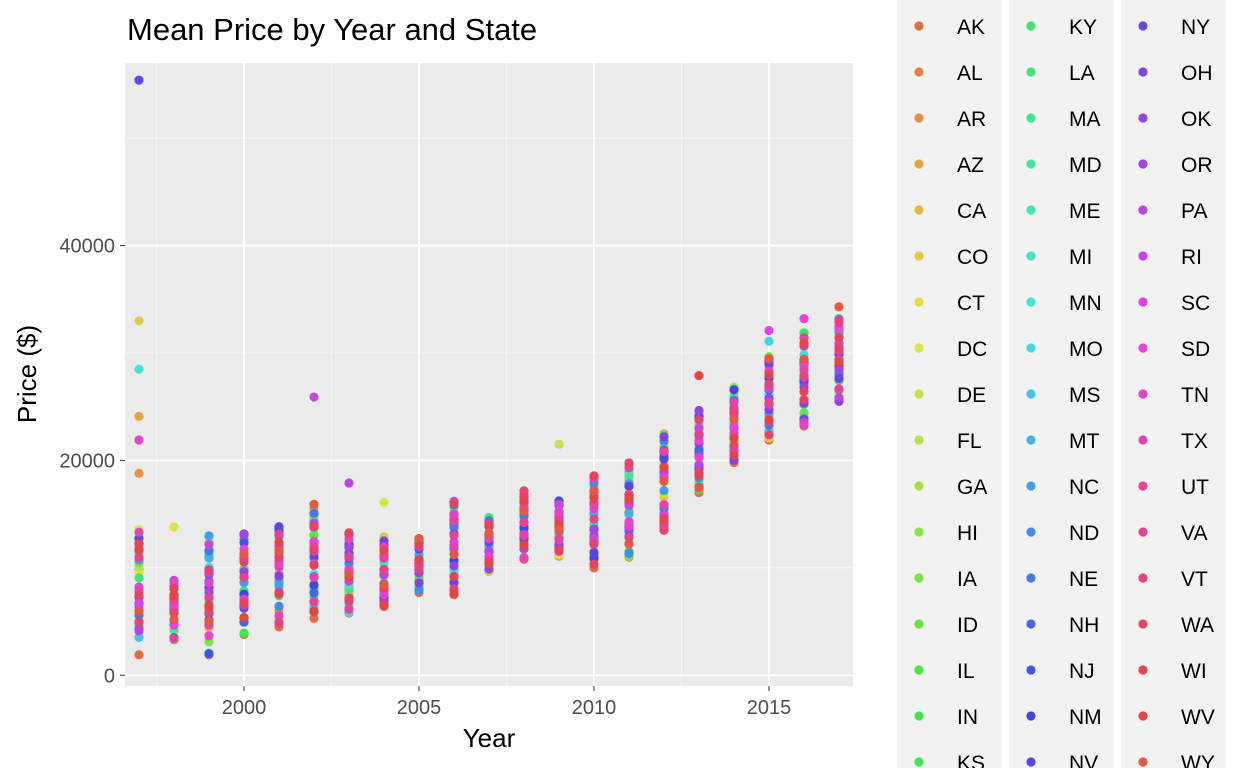  Describe the element at coordinates (1198, 760) in the screenshot. I see `legend-label: WY` at that location.